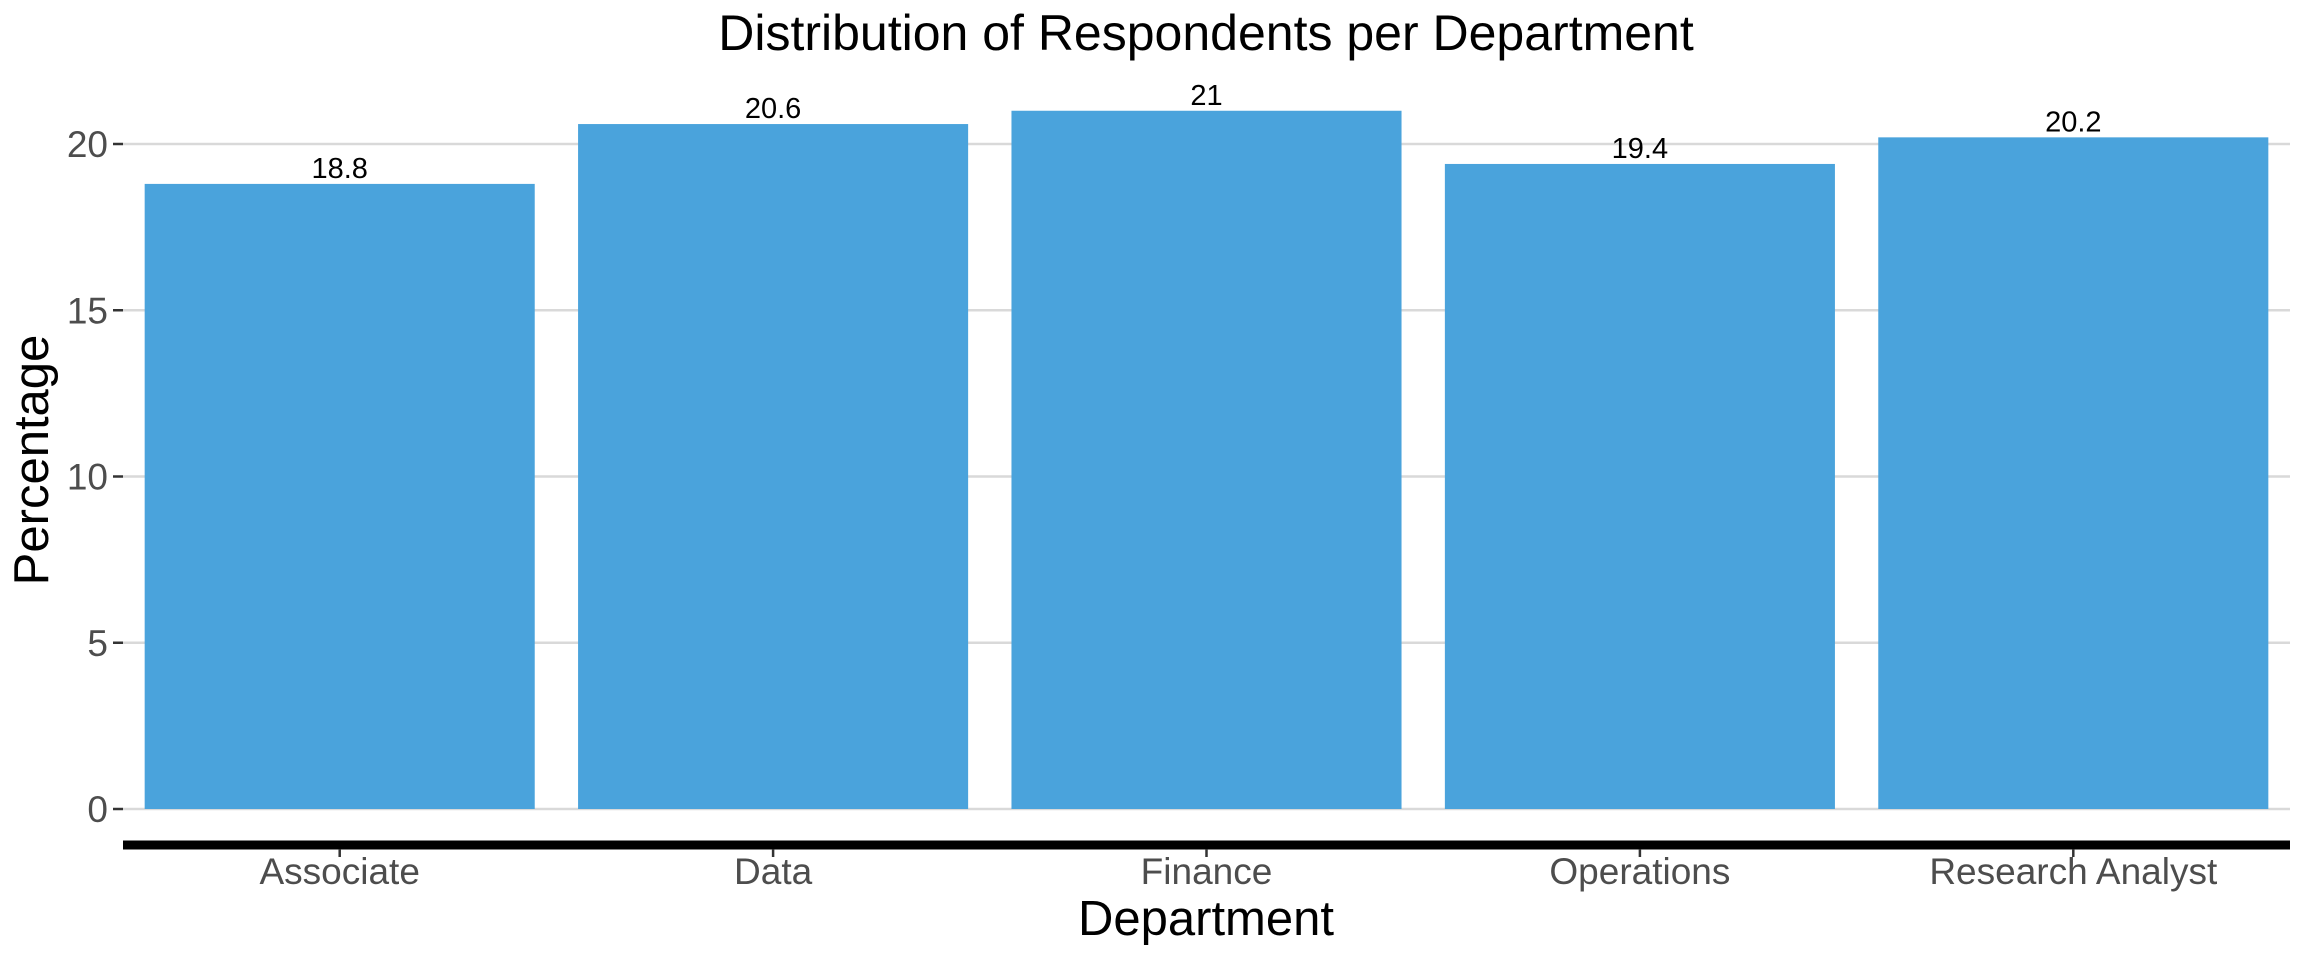  I want to click on y-axis: 0 5 10 15 20, so click(95, 477).